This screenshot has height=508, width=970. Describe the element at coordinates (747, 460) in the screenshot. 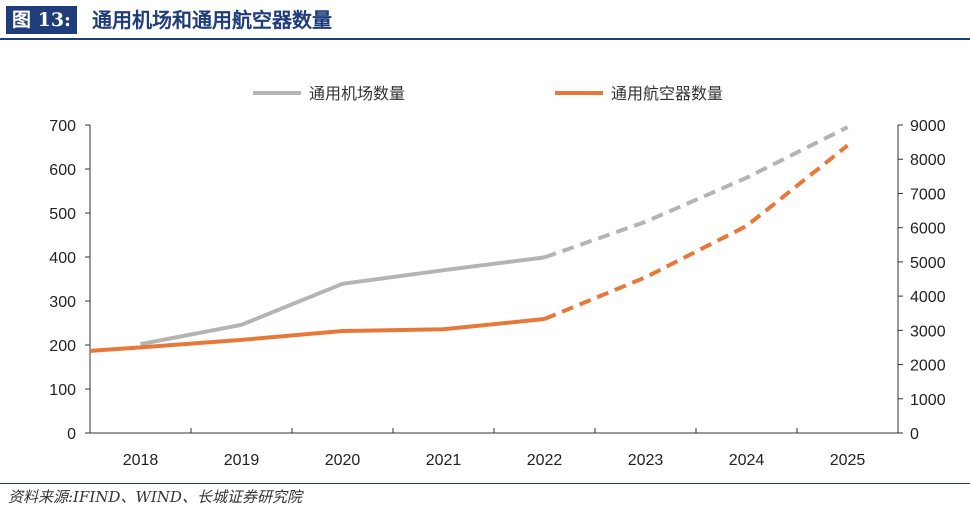

I see `x-tick-label: 2024` at that location.